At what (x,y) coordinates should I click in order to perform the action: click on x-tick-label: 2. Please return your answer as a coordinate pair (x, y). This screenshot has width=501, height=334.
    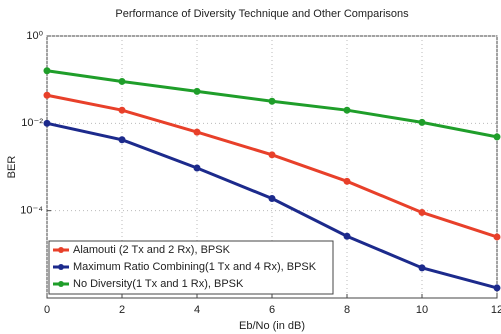
    Looking at the image, I should click on (122, 310).